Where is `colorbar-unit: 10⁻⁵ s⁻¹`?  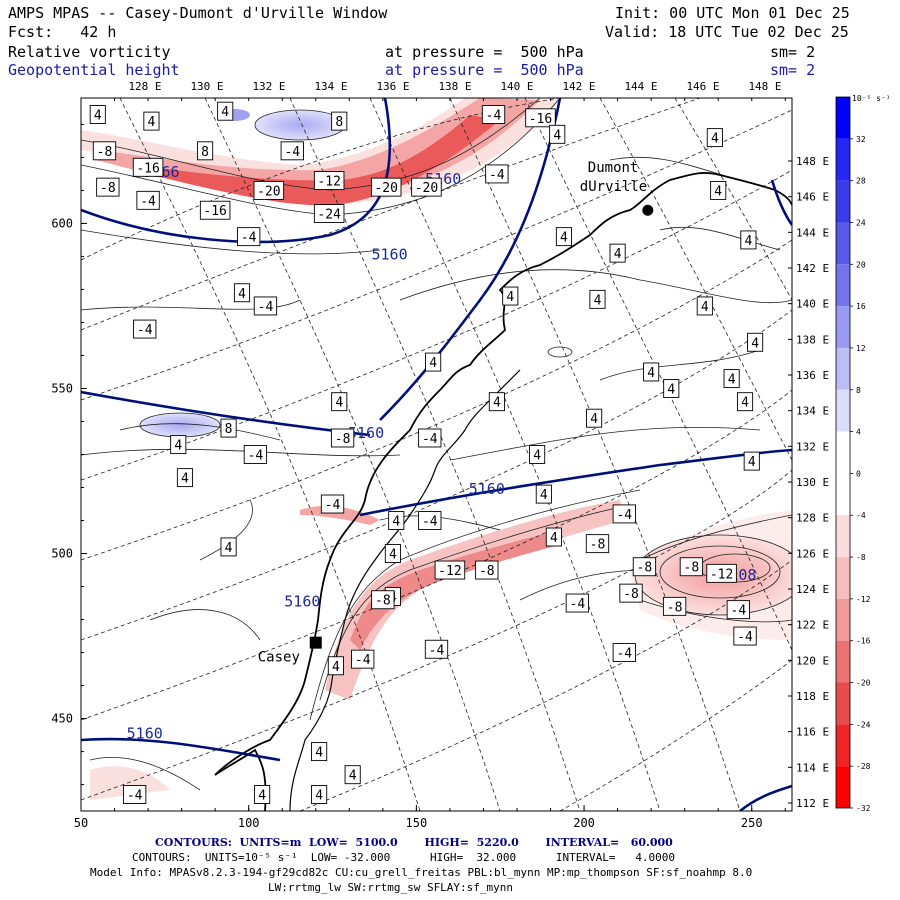
colorbar-unit: 10⁻⁵ s⁻¹ is located at coordinates (871, 98).